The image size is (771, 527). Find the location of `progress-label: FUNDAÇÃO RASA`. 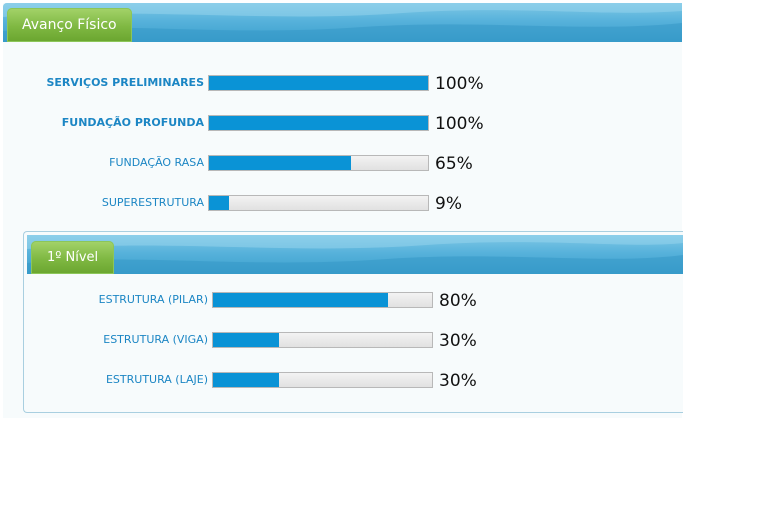

progress-label: FUNDAÇÃO RASA is located at coordinates (156, 162).